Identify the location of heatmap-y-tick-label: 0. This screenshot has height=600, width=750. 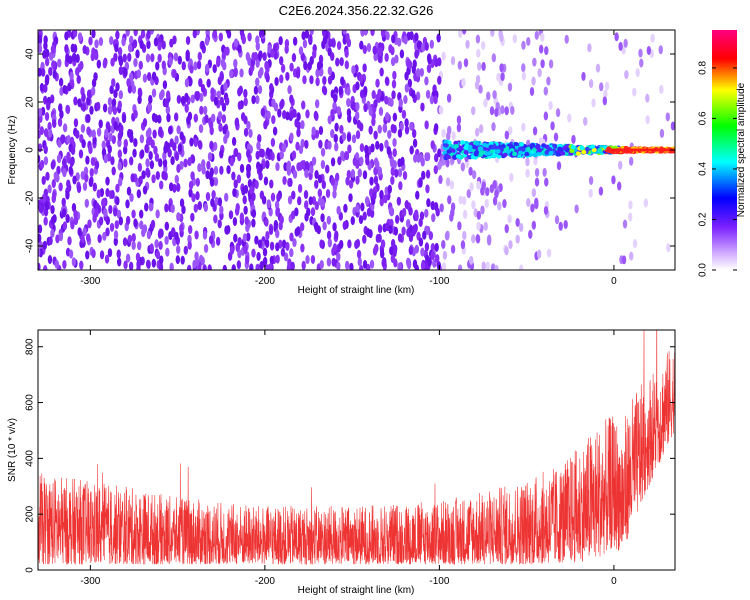
(30, 150).